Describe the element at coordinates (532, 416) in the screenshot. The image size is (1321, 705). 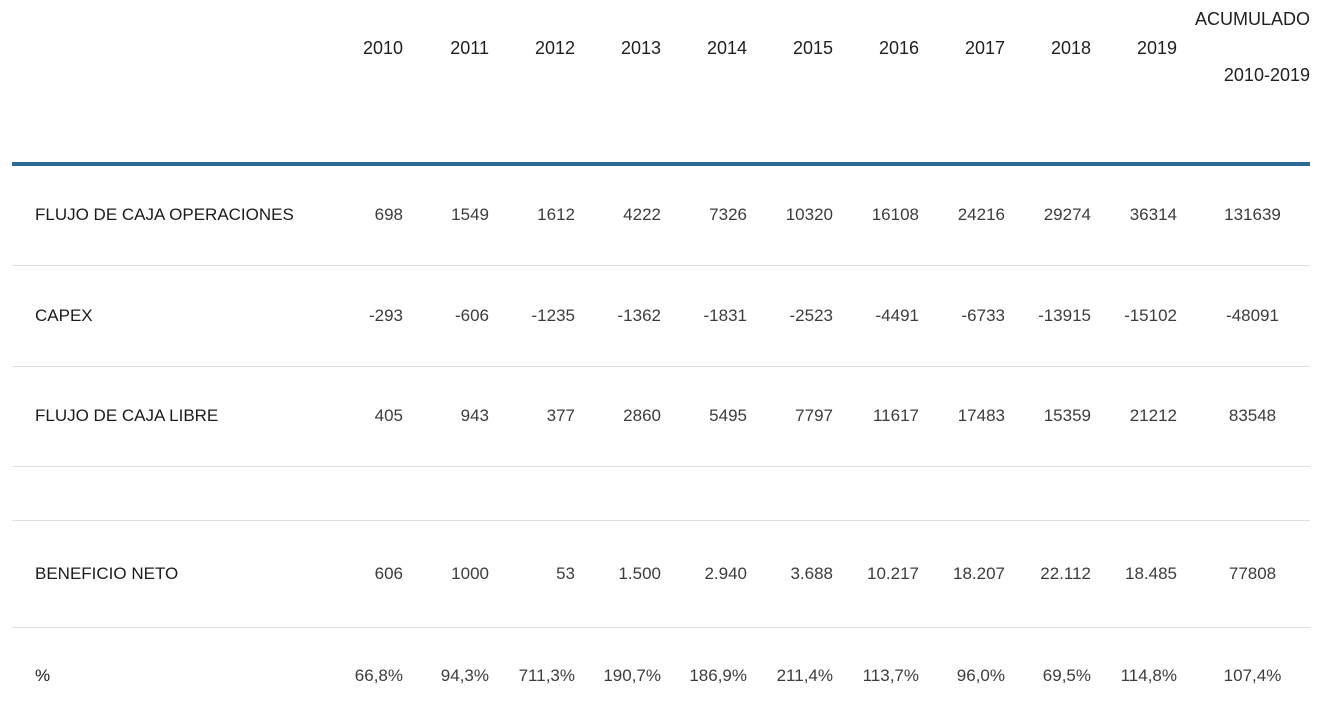
I see `value-cell: 377` at that location.